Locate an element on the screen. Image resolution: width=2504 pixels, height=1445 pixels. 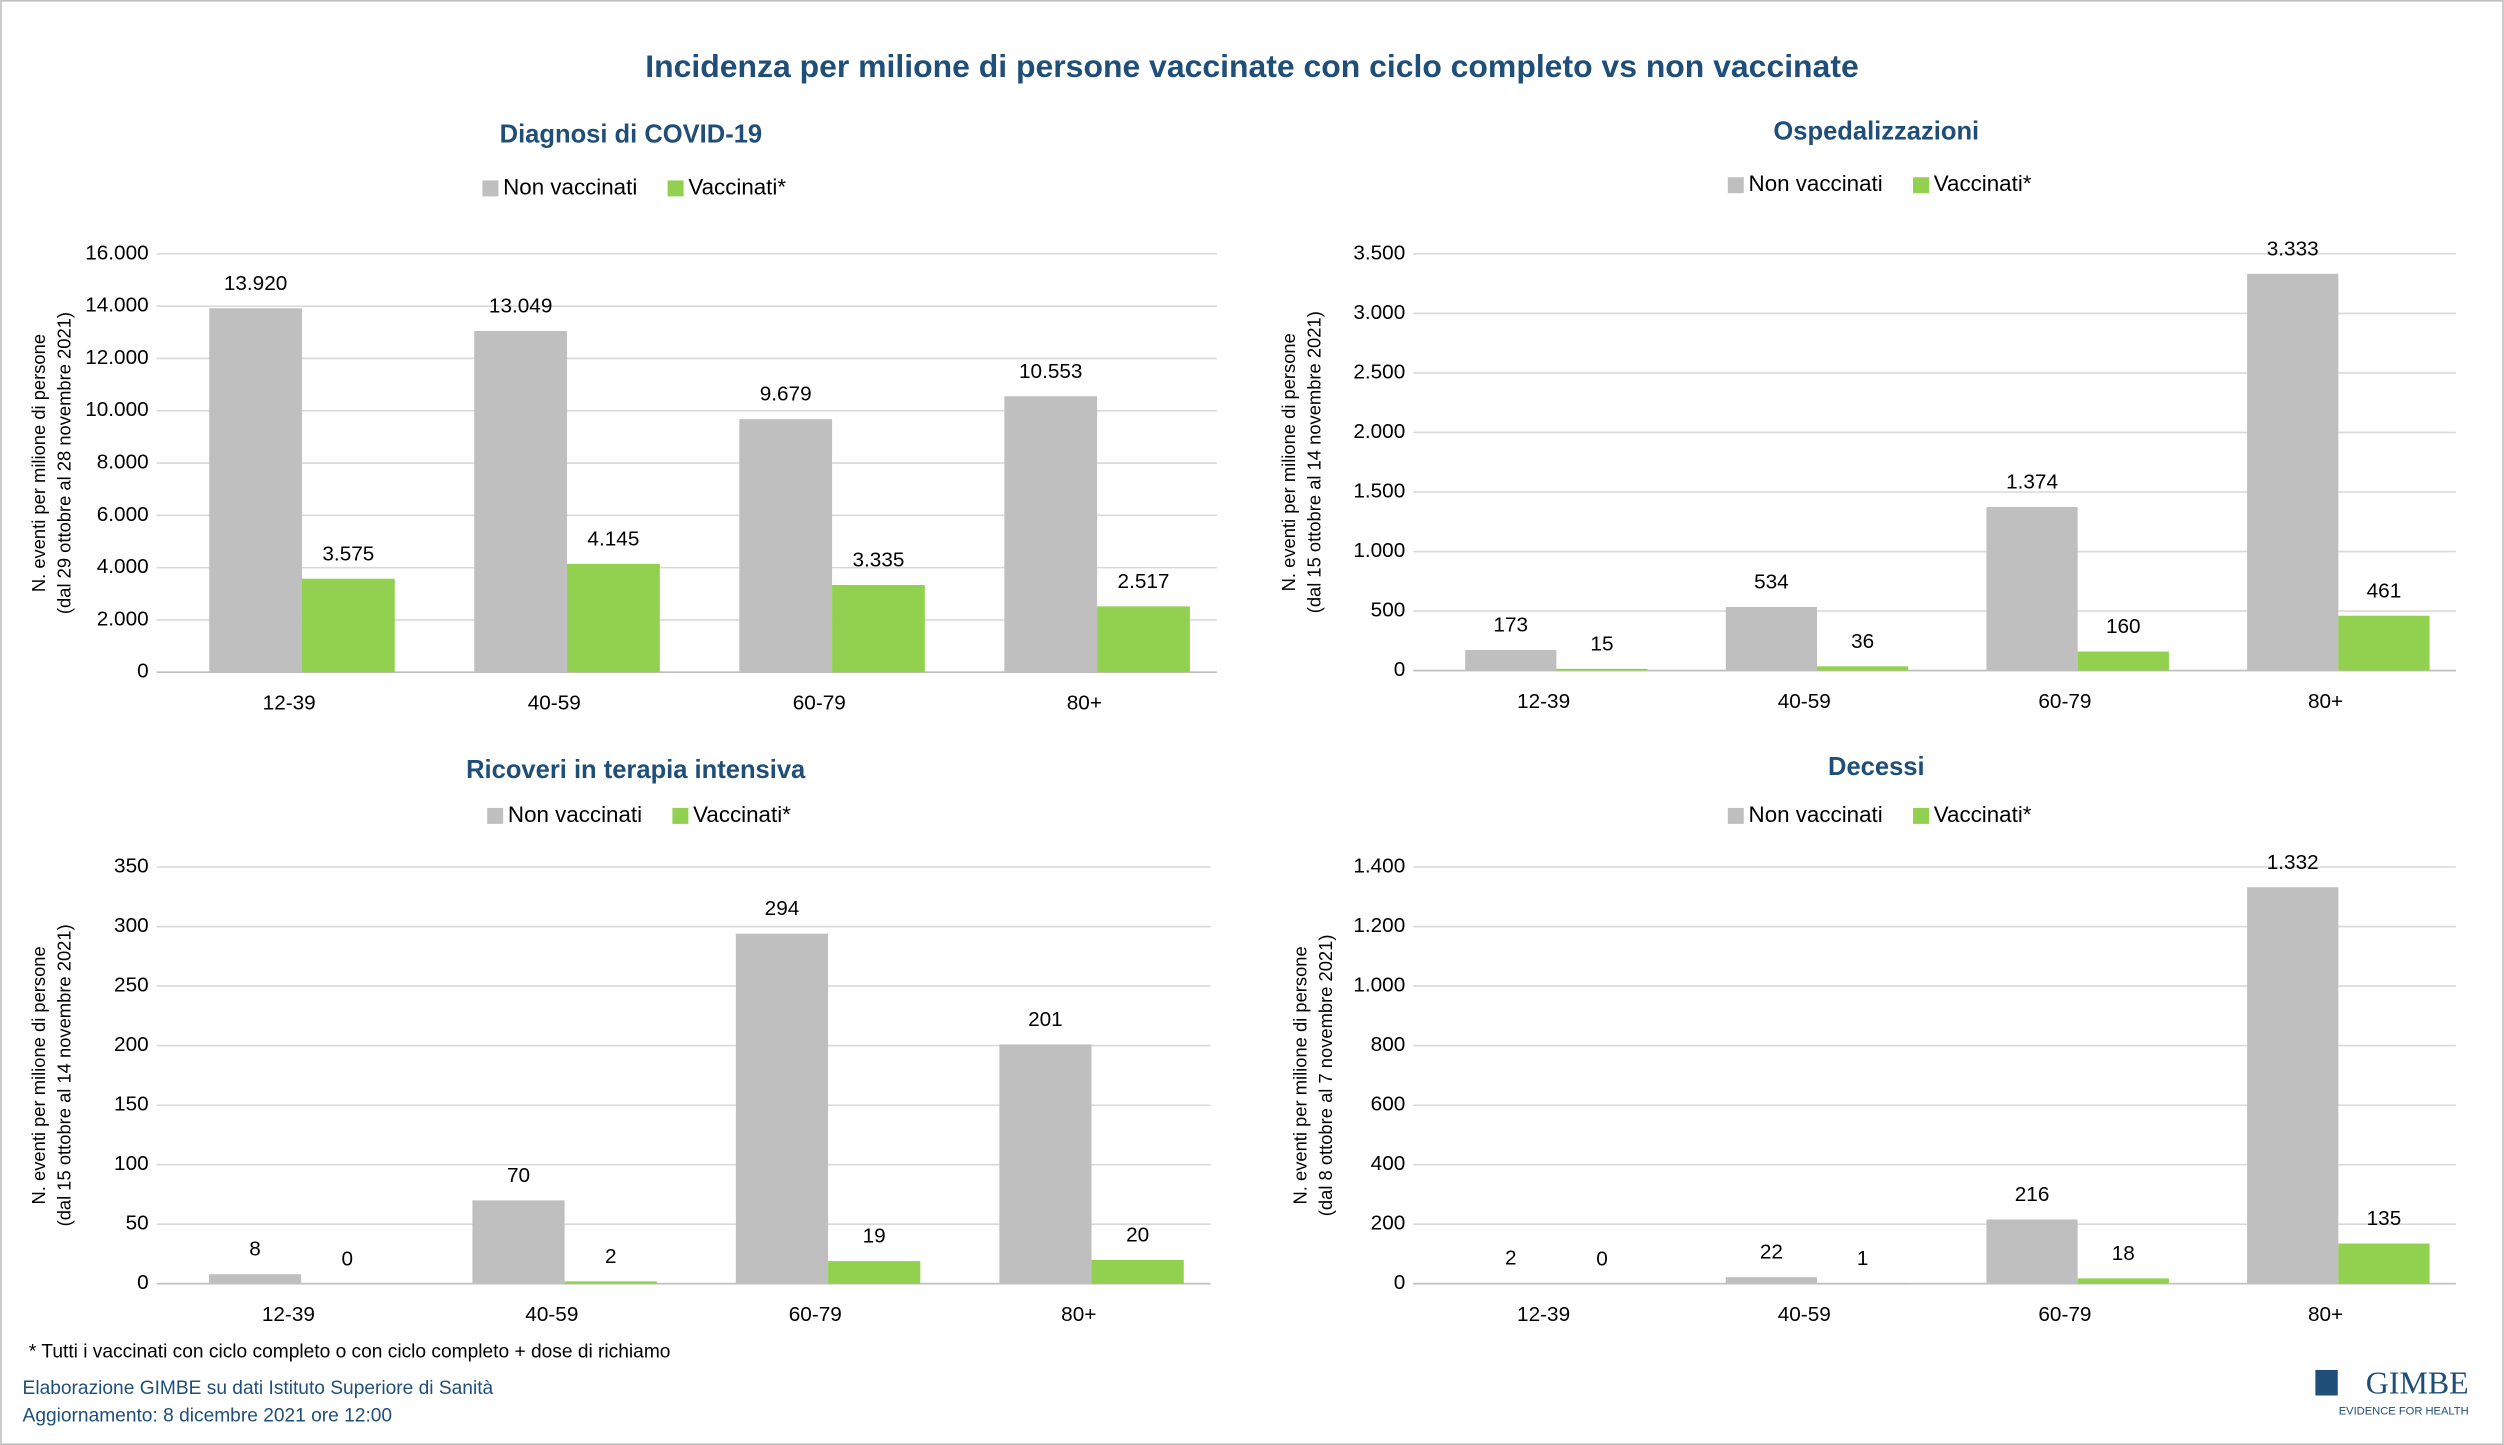
data-label: 160 is located at coordinates (2123, 626).